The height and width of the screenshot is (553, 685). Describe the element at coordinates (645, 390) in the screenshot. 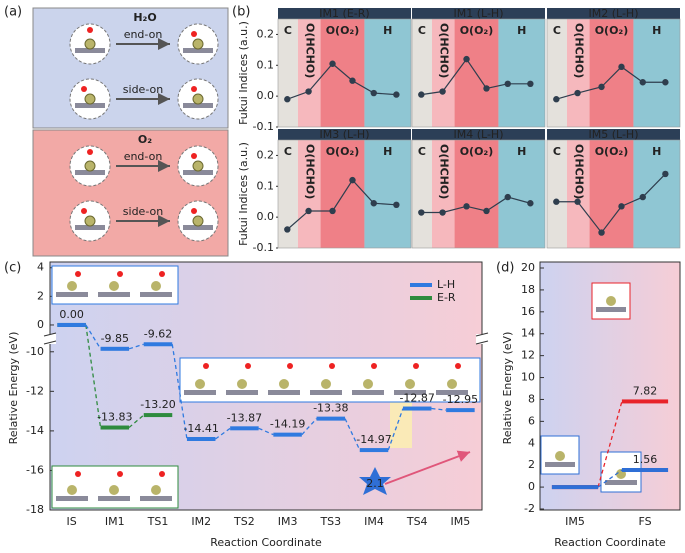

I see `value-label: 7.82` at that location.